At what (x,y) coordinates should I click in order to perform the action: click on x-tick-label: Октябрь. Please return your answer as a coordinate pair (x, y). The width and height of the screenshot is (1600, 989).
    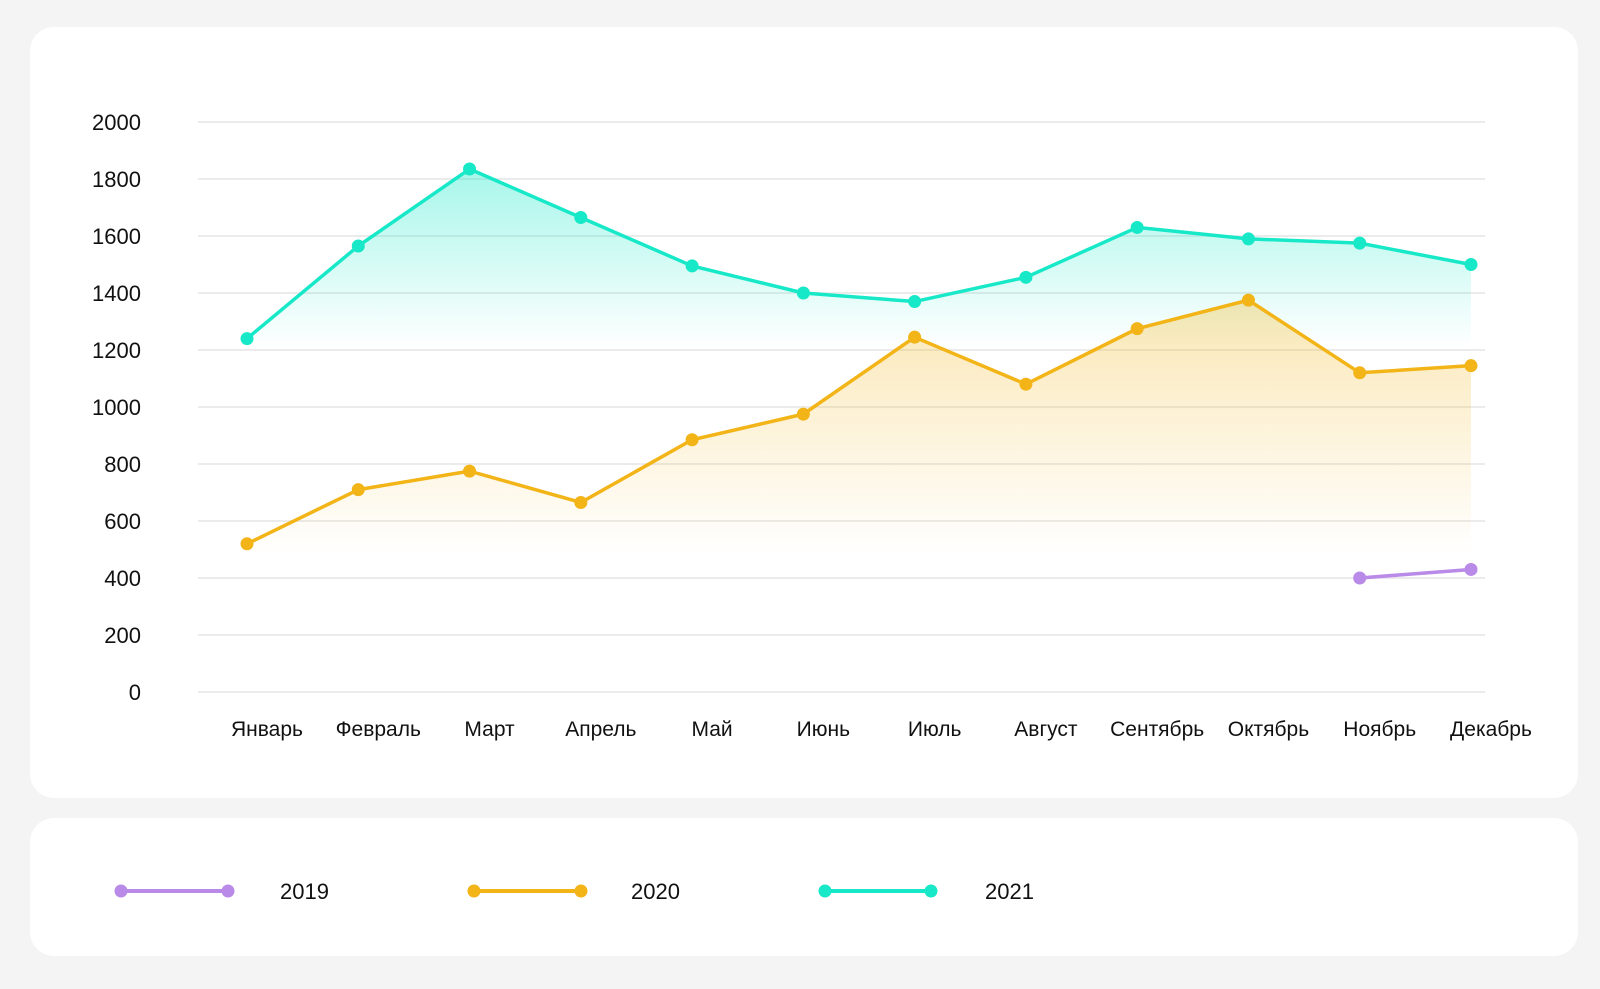
    Looking at the image, I should click on (1268, 729).